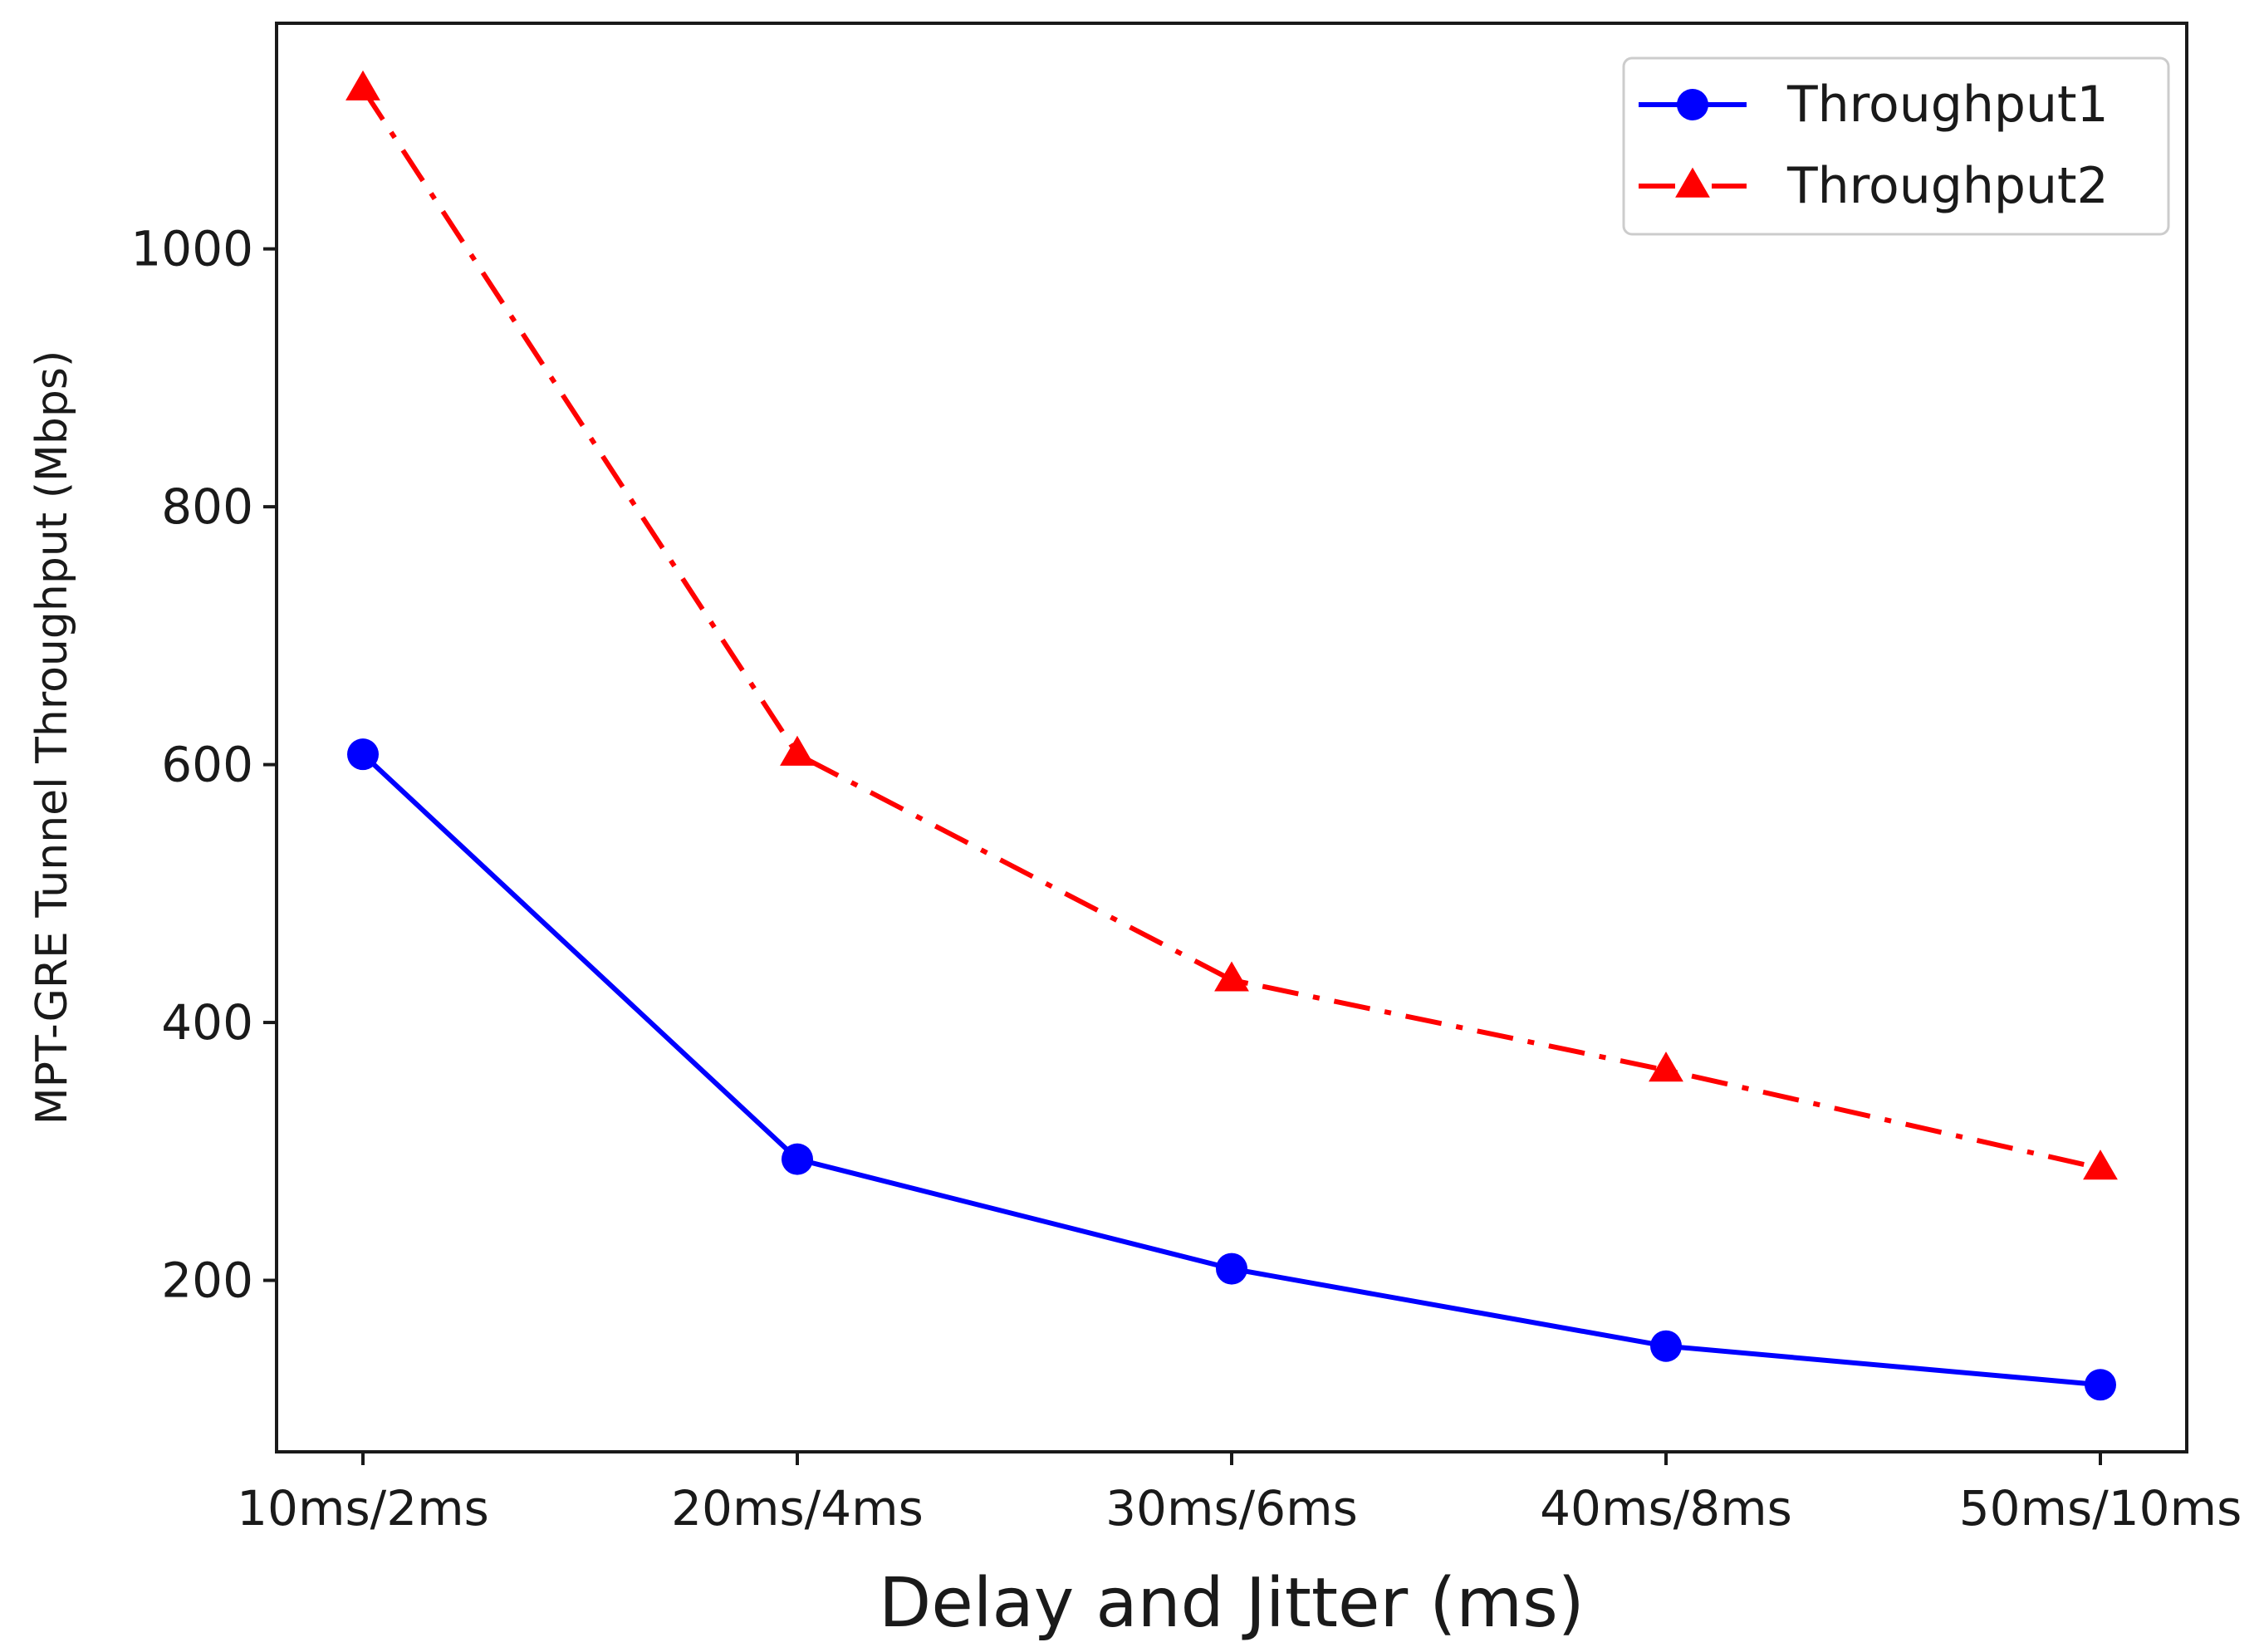  Describe the element at coordinates (191, 249) in the screenshot. I see `y-tick-label: 1000` at that location.